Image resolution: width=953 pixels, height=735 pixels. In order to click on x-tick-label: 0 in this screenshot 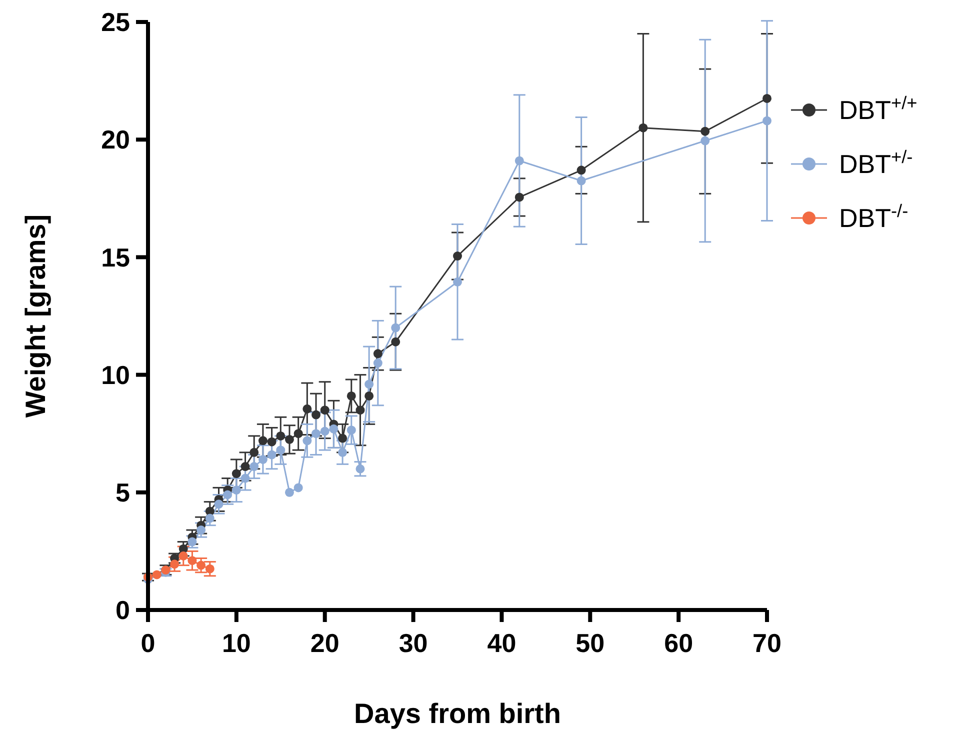, I will do `click(148, 643)`.